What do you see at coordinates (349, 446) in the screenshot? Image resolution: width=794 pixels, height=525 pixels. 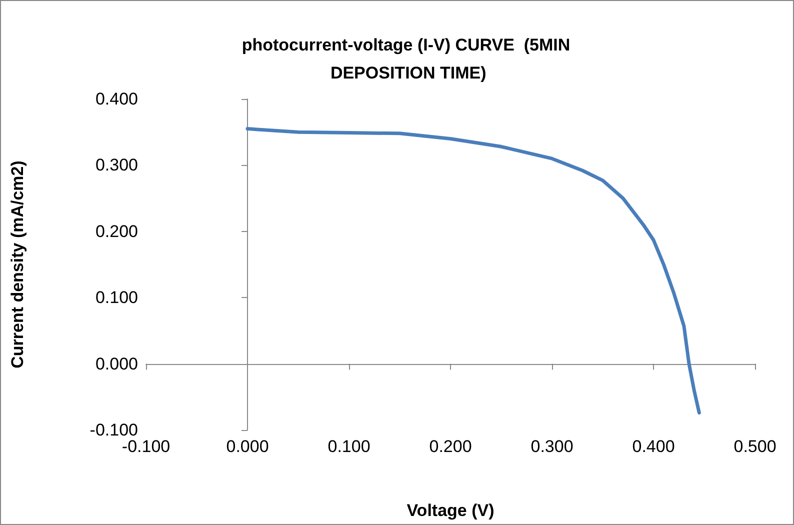 I see `x-tick-label: 0.100` at bounding box center [349, 446].